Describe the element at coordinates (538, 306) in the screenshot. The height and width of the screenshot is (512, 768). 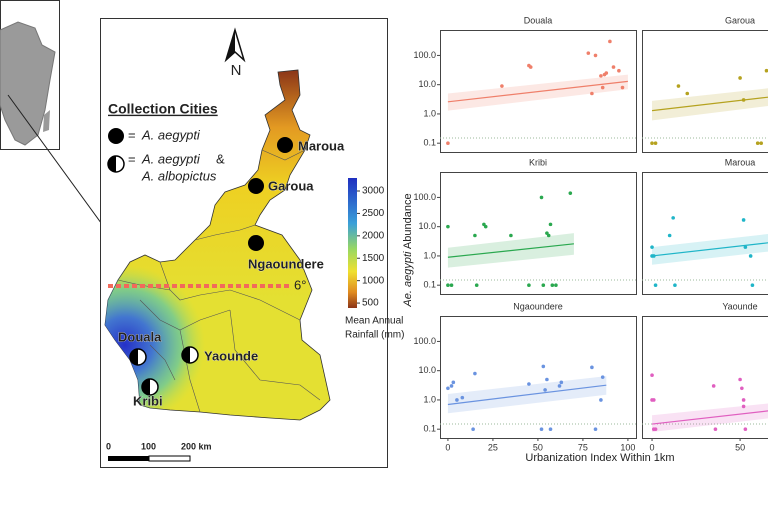
I see `panel-title: Ngaoundere` at that location.